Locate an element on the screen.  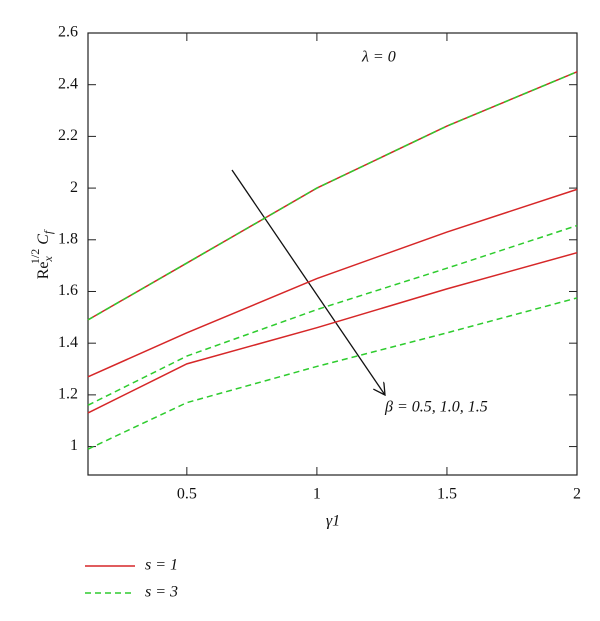
x-tick-label: 2 is located at coordinates (577, 494).